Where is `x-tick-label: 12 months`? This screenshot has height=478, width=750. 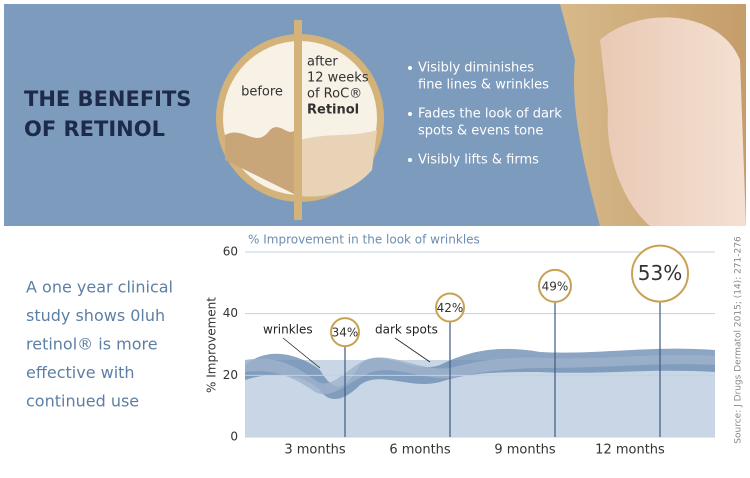
x-tick-label: 12 months is located at coordinates (630, 450).